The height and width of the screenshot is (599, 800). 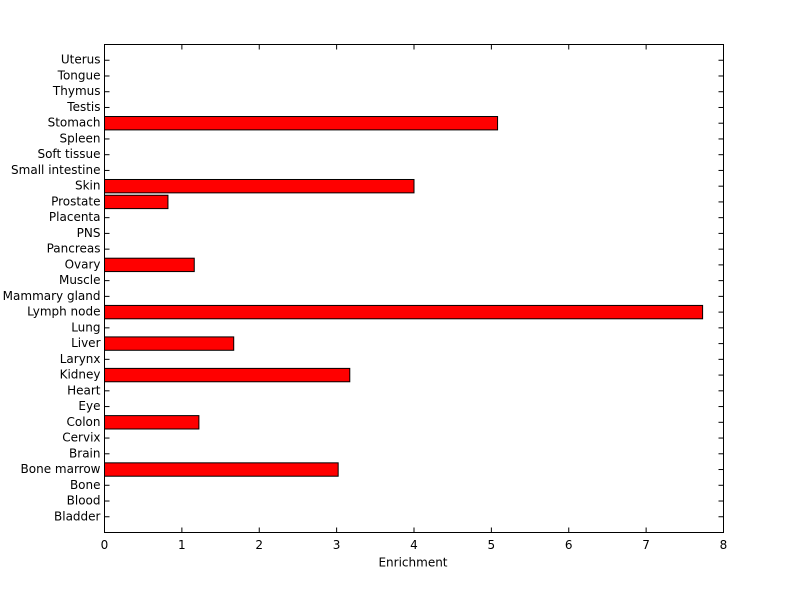 What do you see at coordinates (85, 327) in the screenshot?
I see `y-tick-label: Lung` at bounding box center [85, 327].